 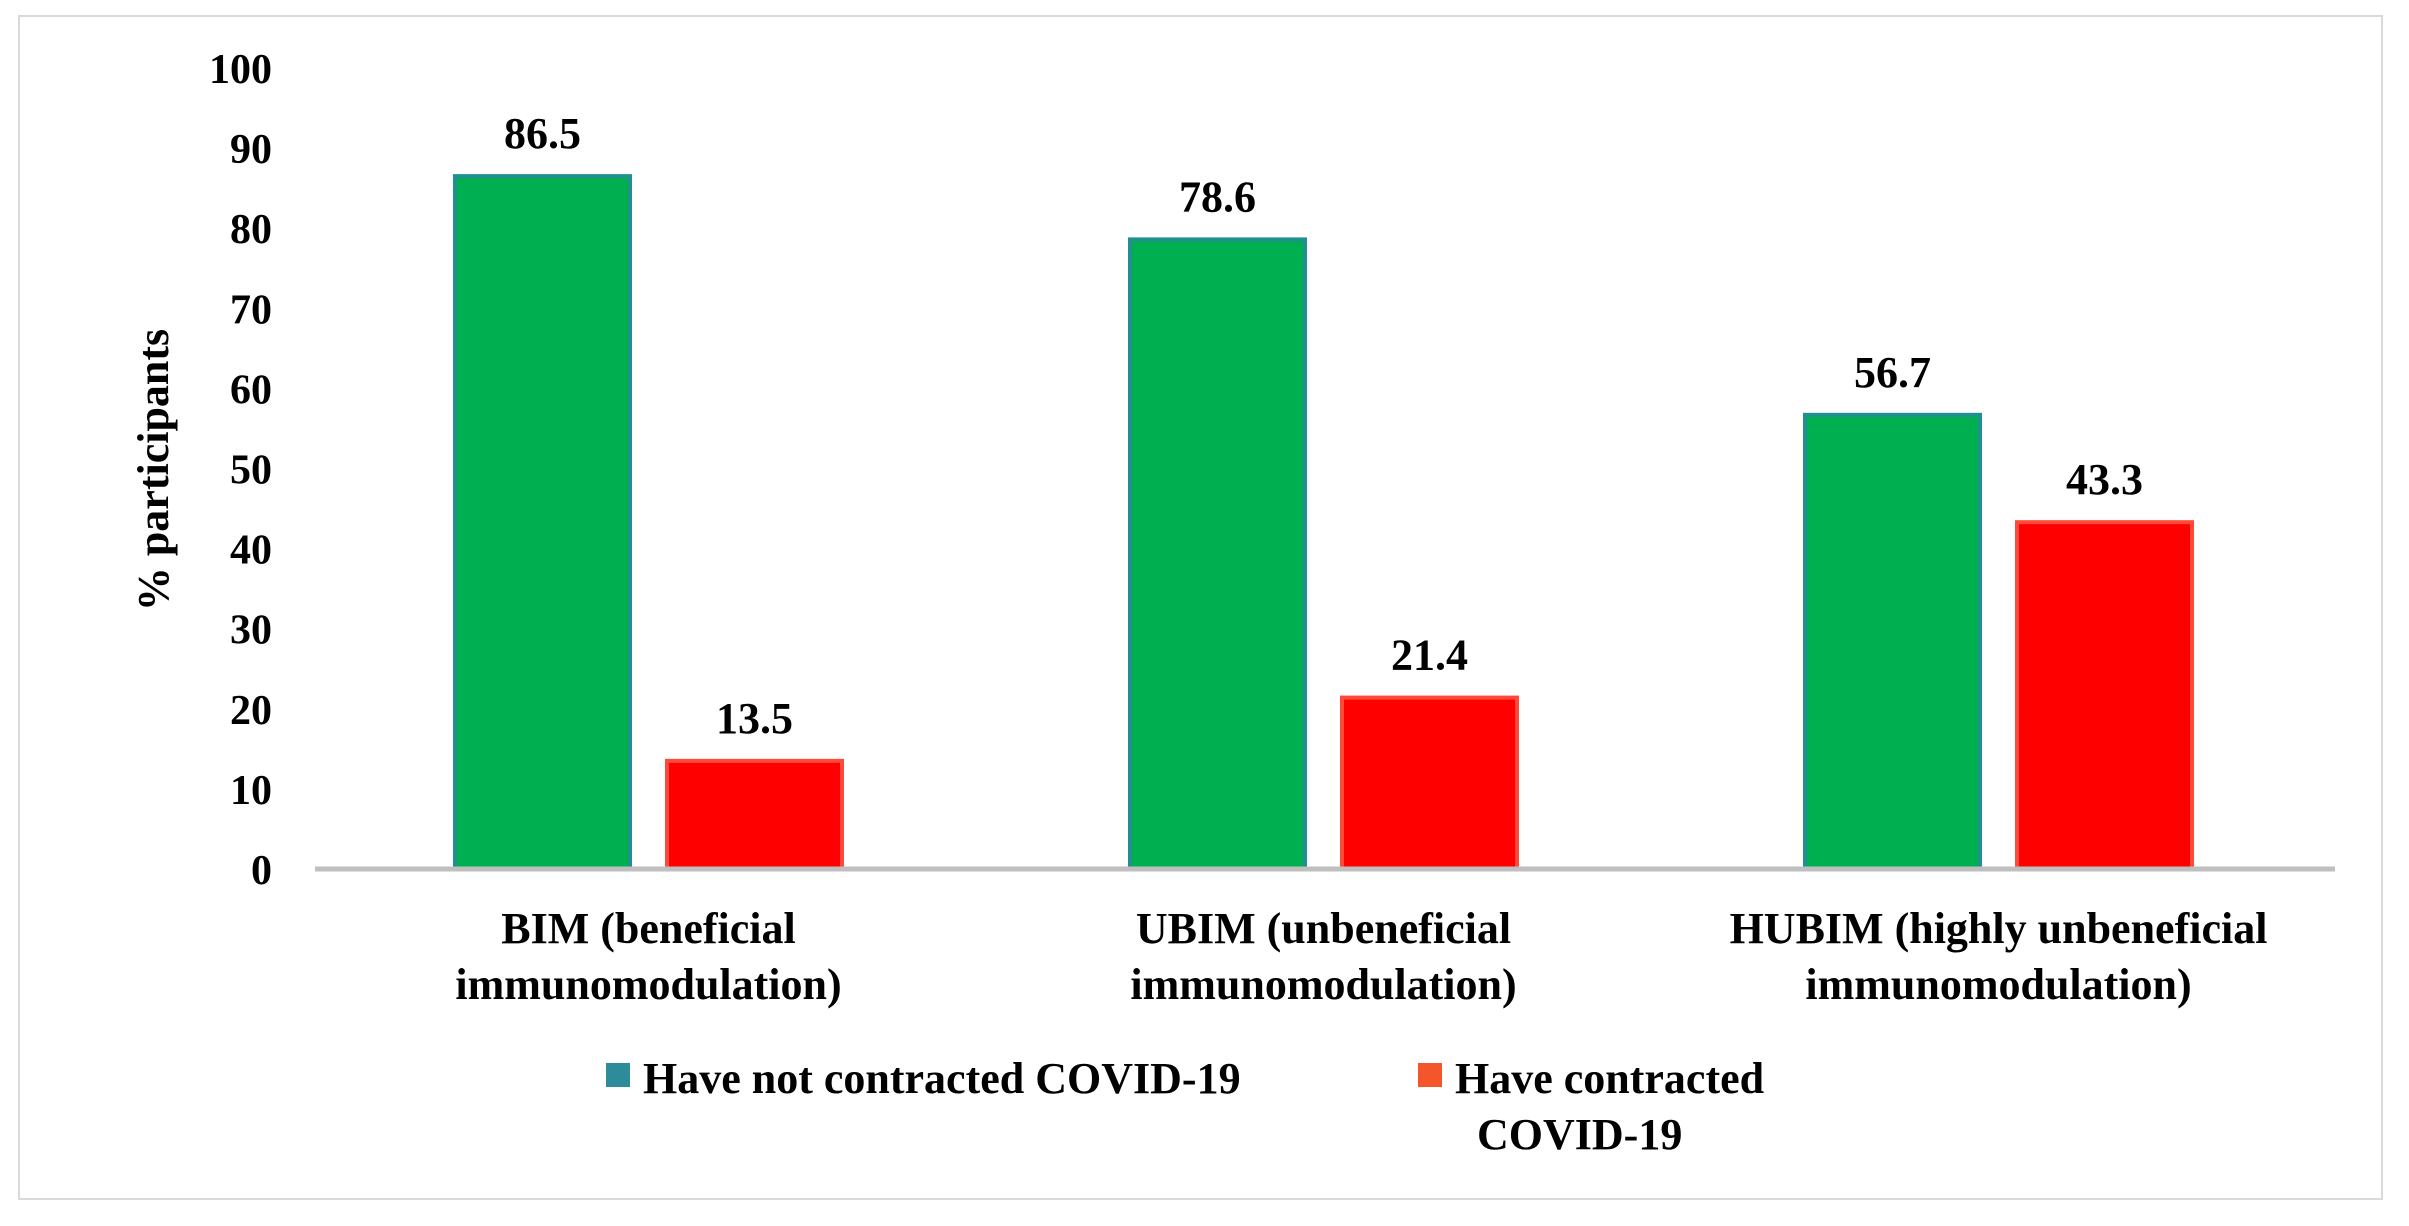 I want to click on data-label: 86.5, so click(x=542, y=133).